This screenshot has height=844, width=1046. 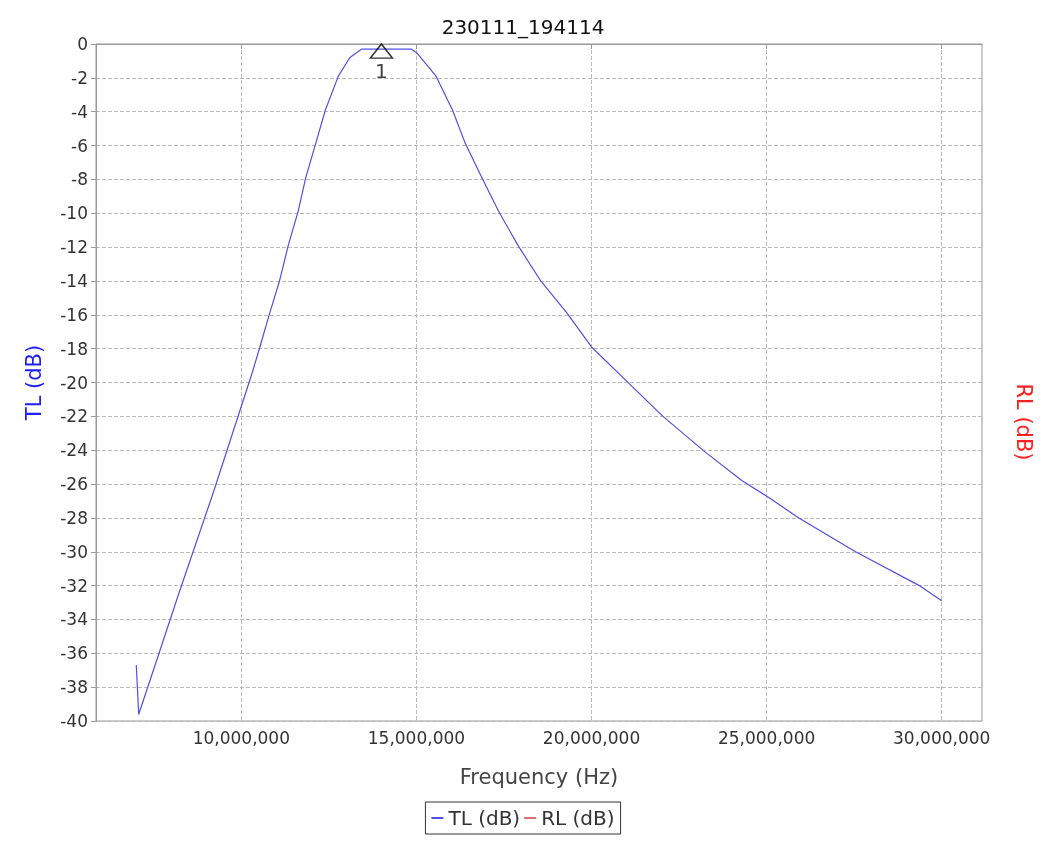 What do you see at coordinates (74, 721) in the screenshot?
I see `y-tick-label: -40` at bounding box center [74, 721].